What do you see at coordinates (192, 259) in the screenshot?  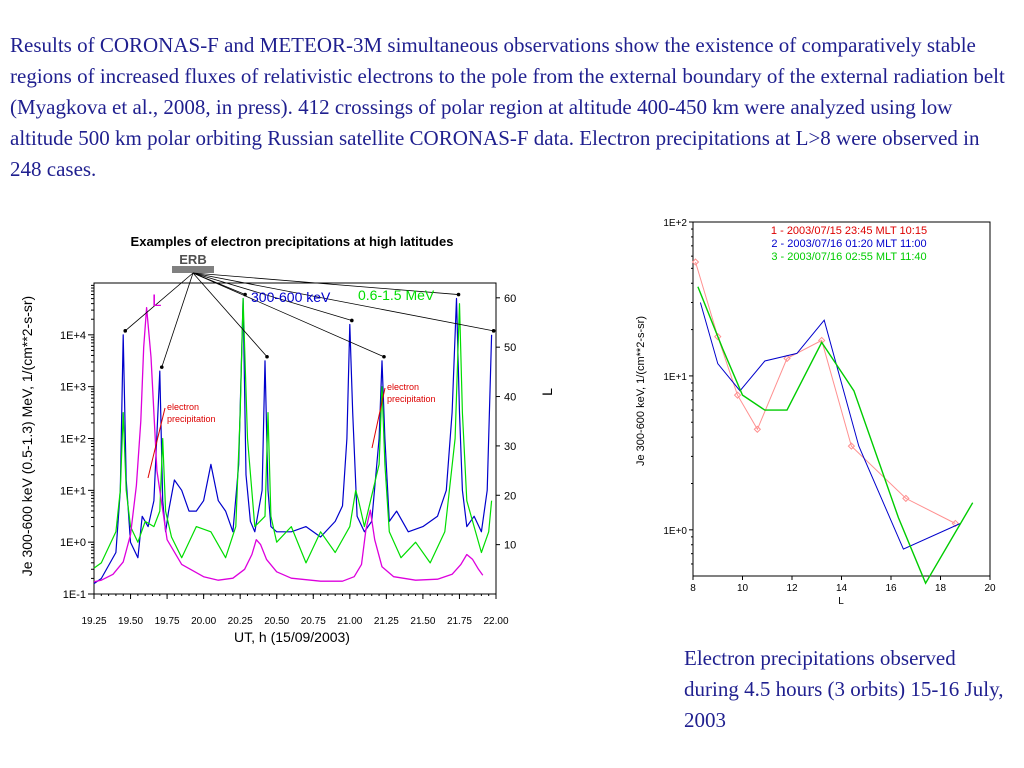 I see `erb-label: ERB` at bounding box center [192, 259].